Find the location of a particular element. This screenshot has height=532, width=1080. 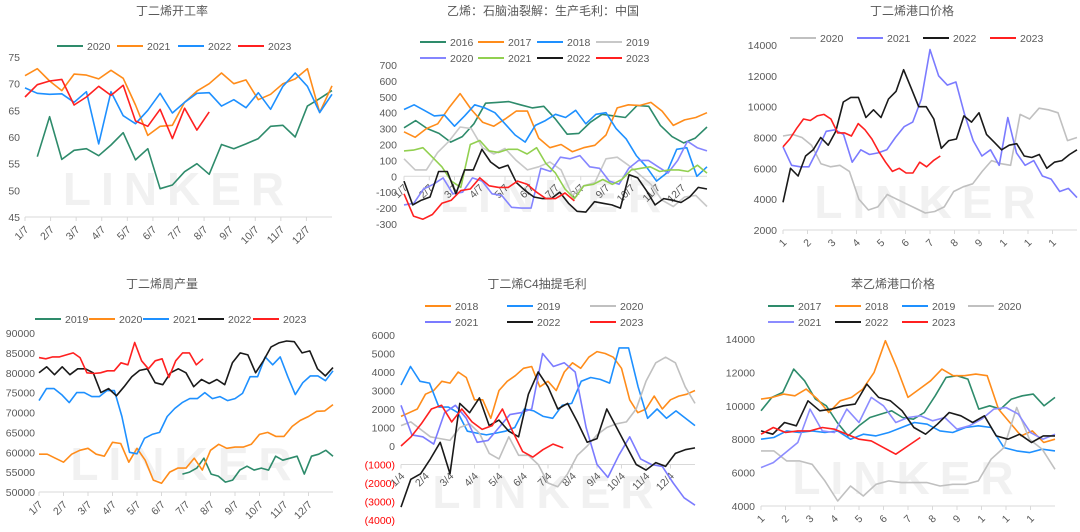

y-tick-label: 12000 is located at coordinates (740, 373).